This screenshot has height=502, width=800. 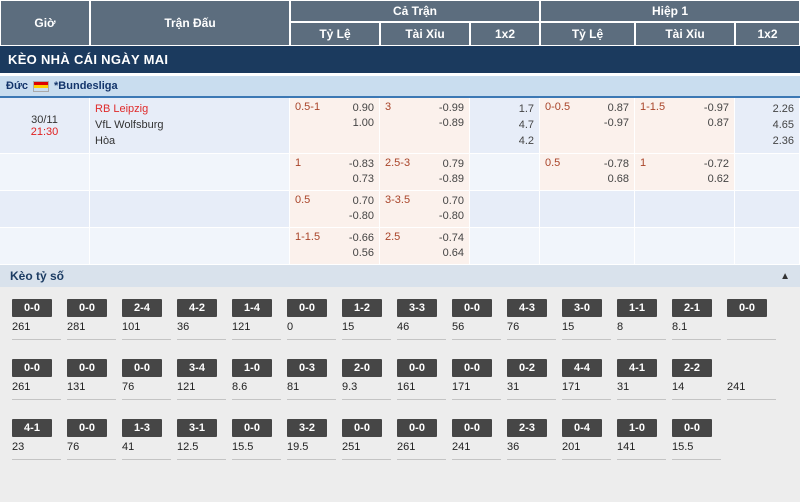 What do you see at coordinates (400, 276) in the screenshot?
I see `score-section-bar: Kèo tỷ số ▲` at bounding box center [400, 276].